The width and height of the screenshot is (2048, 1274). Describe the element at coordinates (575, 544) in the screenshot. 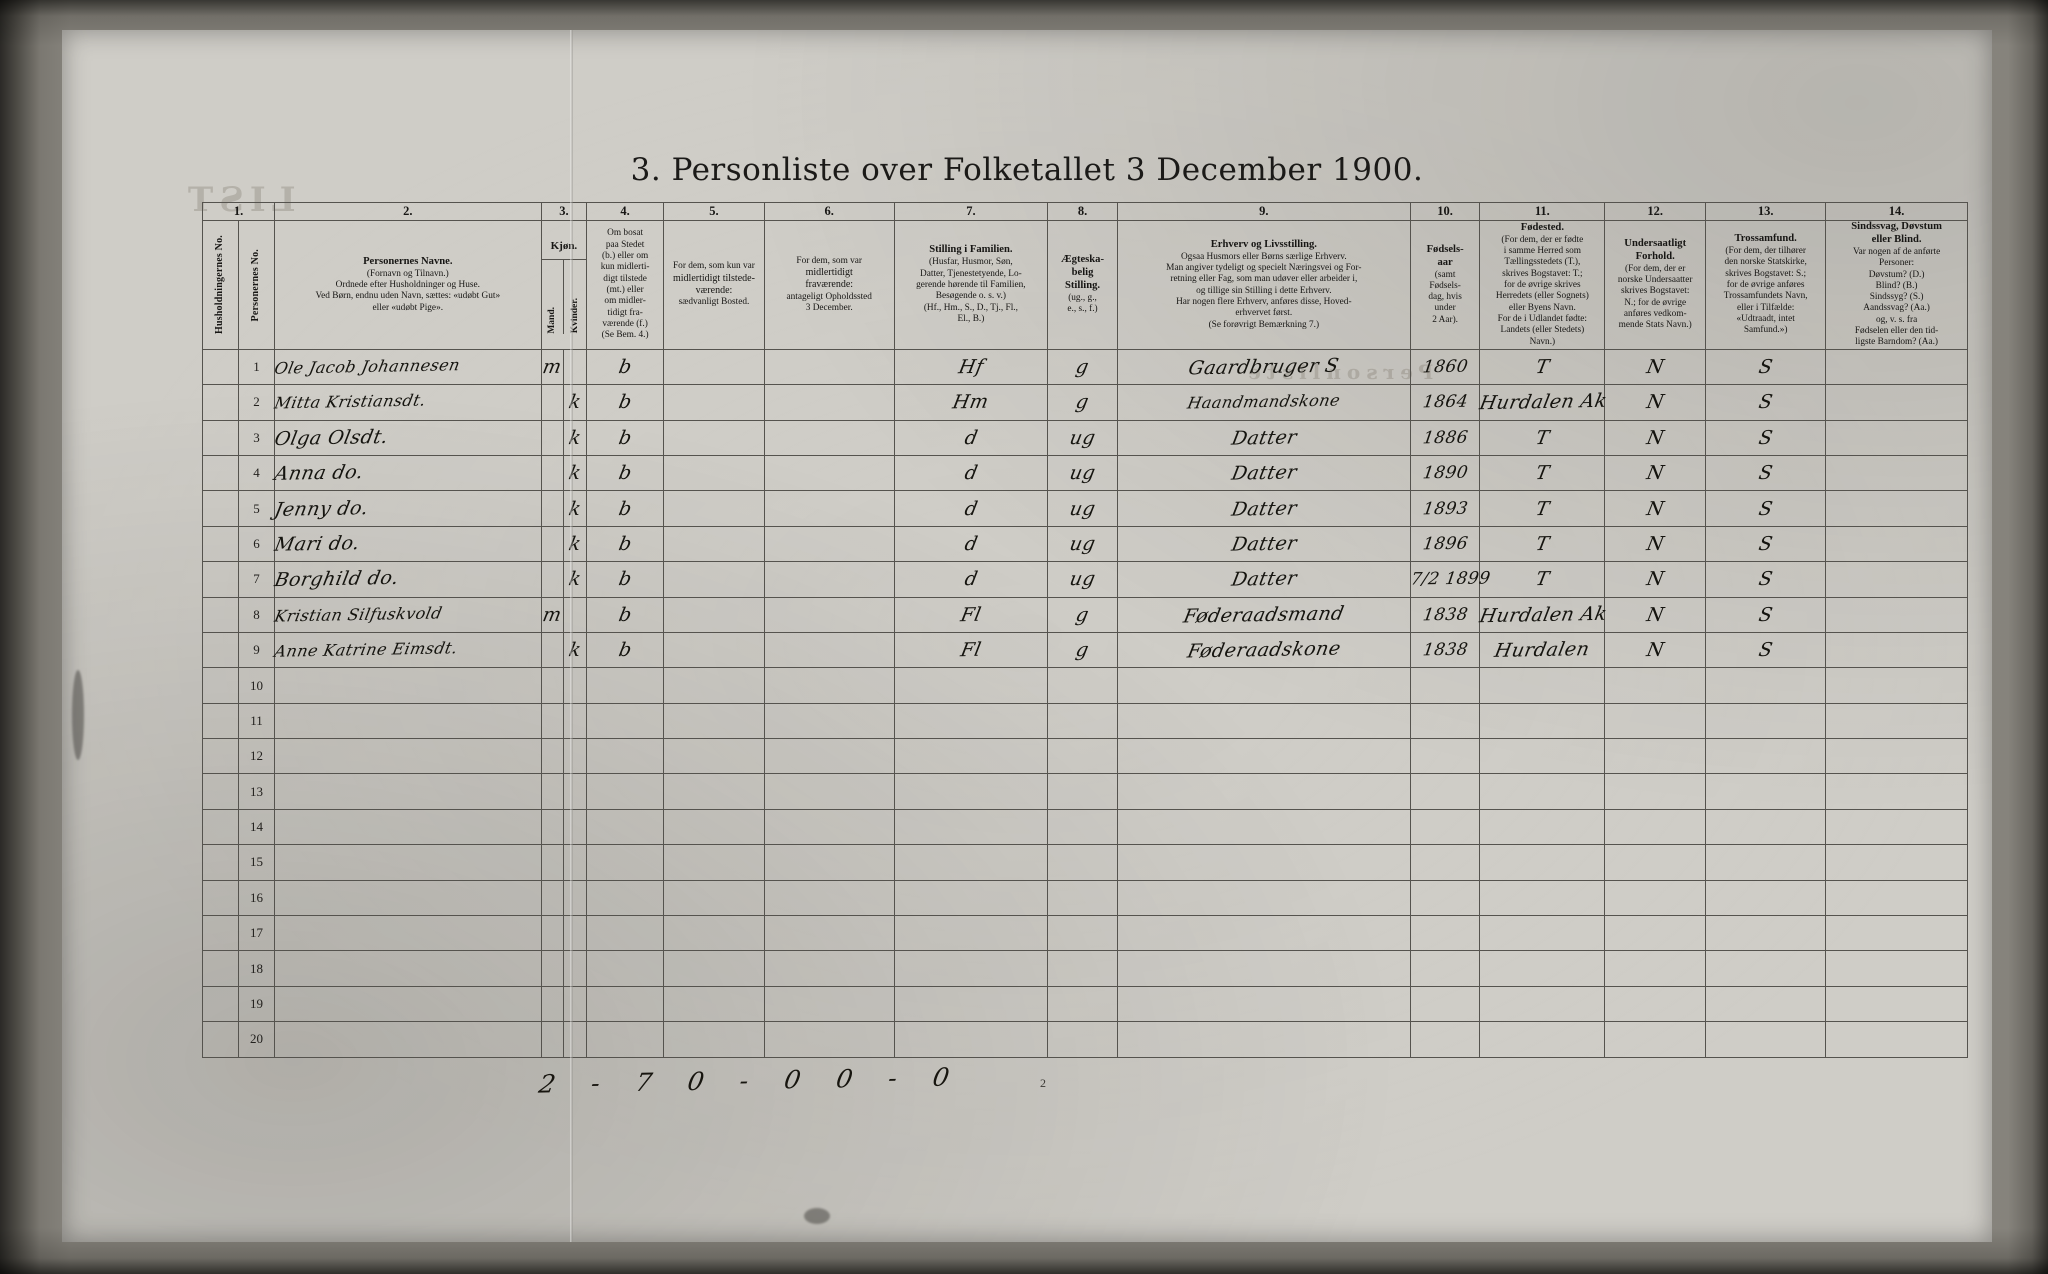

I see `cell-sex_k: k` at that location.